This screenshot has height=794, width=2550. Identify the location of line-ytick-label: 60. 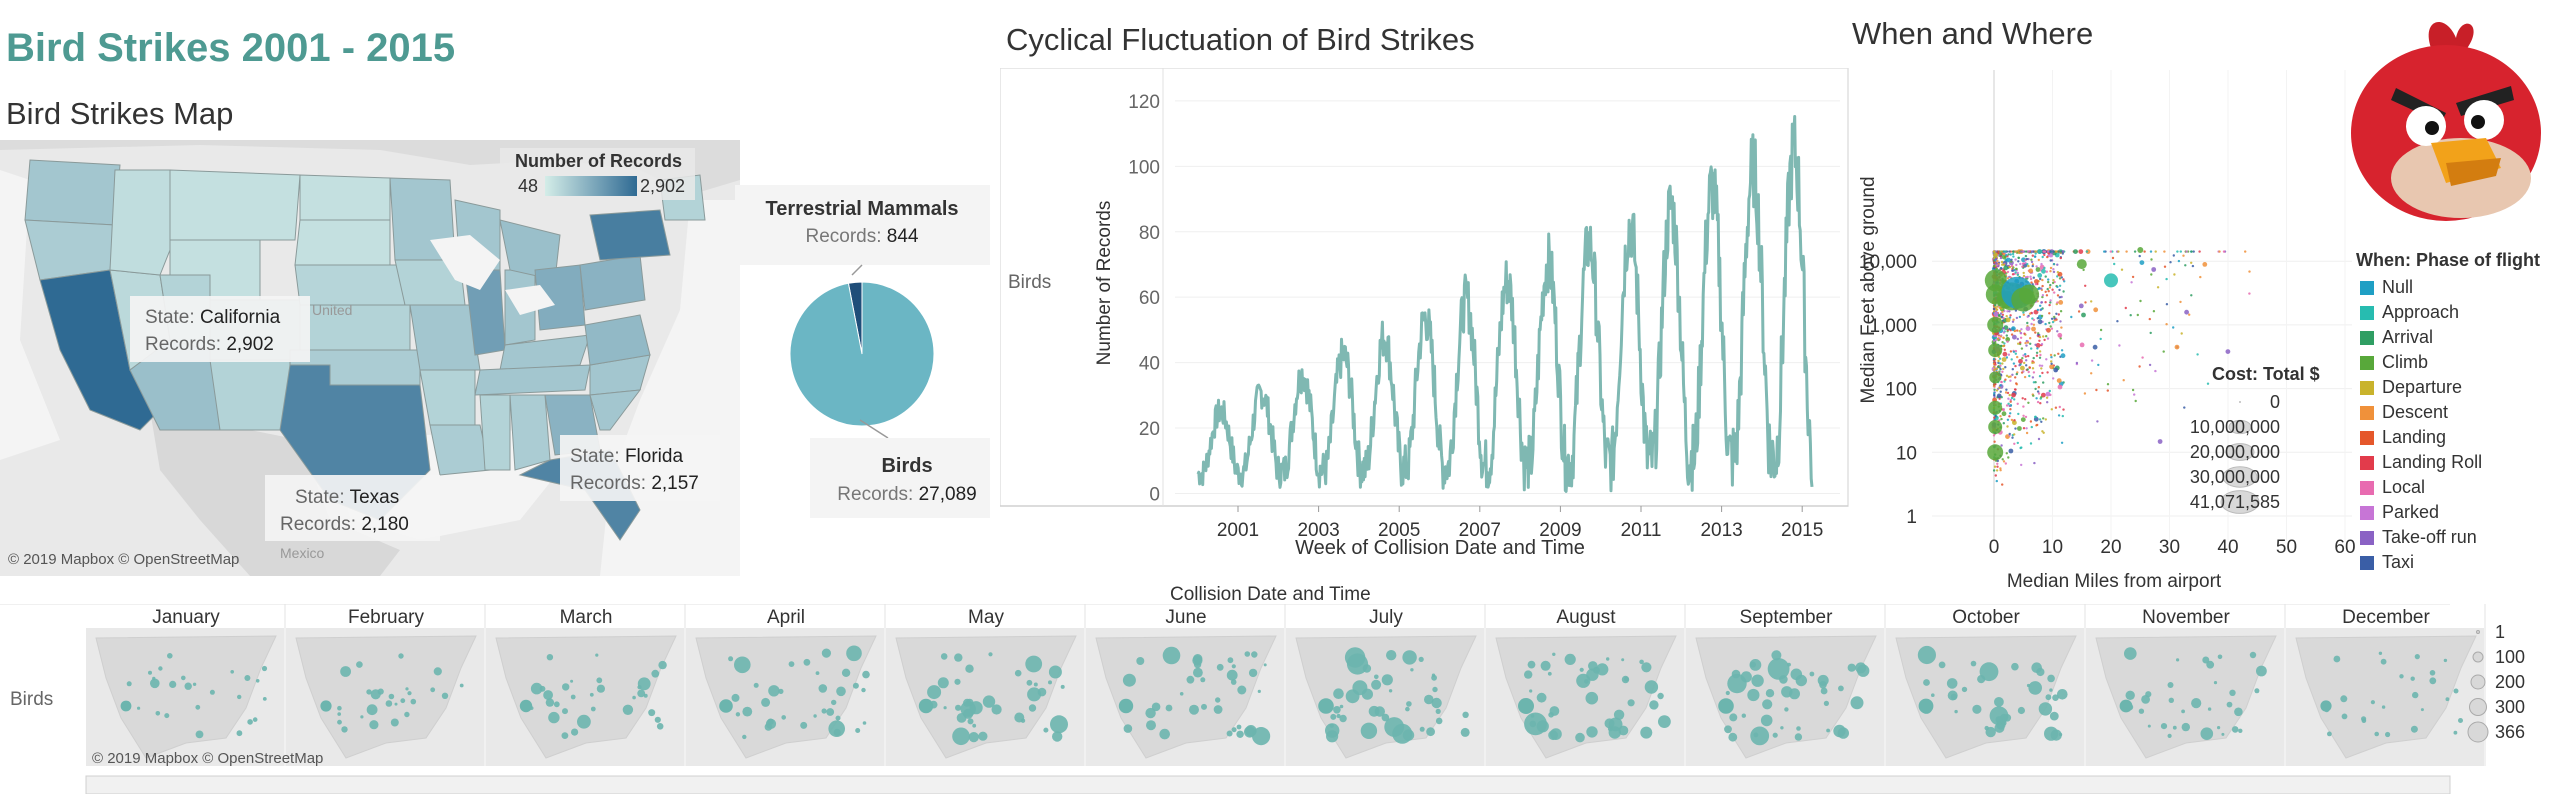
(1149, 298).